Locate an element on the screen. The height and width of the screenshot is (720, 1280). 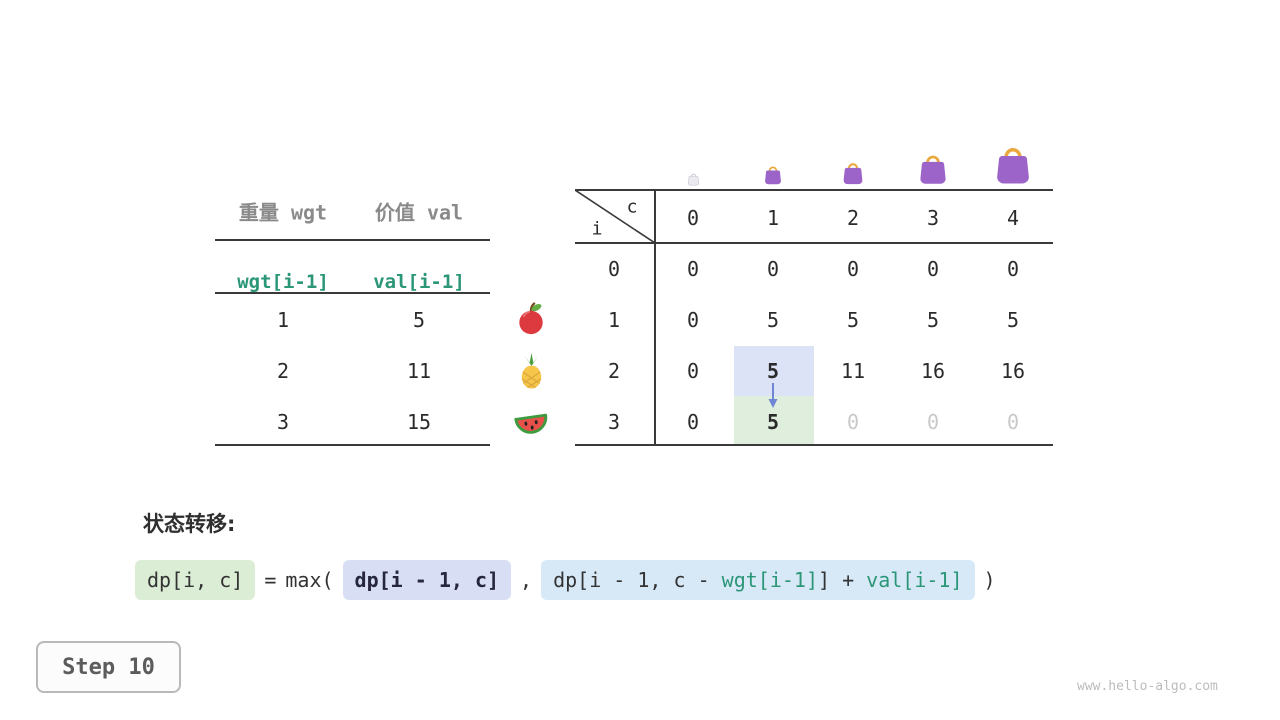
items-table-index-rule is located at coordinates (352, 293).